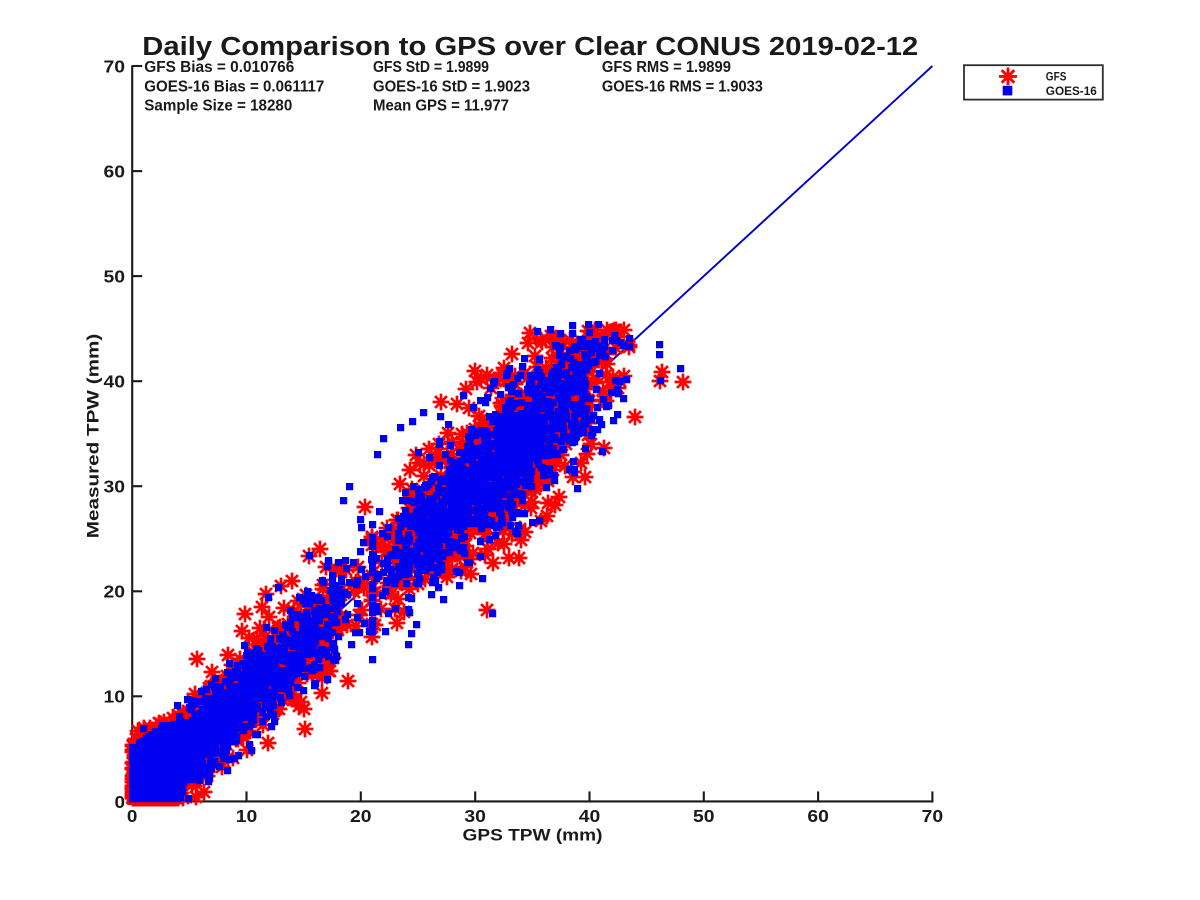 The image size is (1200, 900). What do you see at coordinates (234, 86) in the screenshot?
I see `svg-text: GOES-16 Bias = 0.061117` at bounding box center [234, 86].